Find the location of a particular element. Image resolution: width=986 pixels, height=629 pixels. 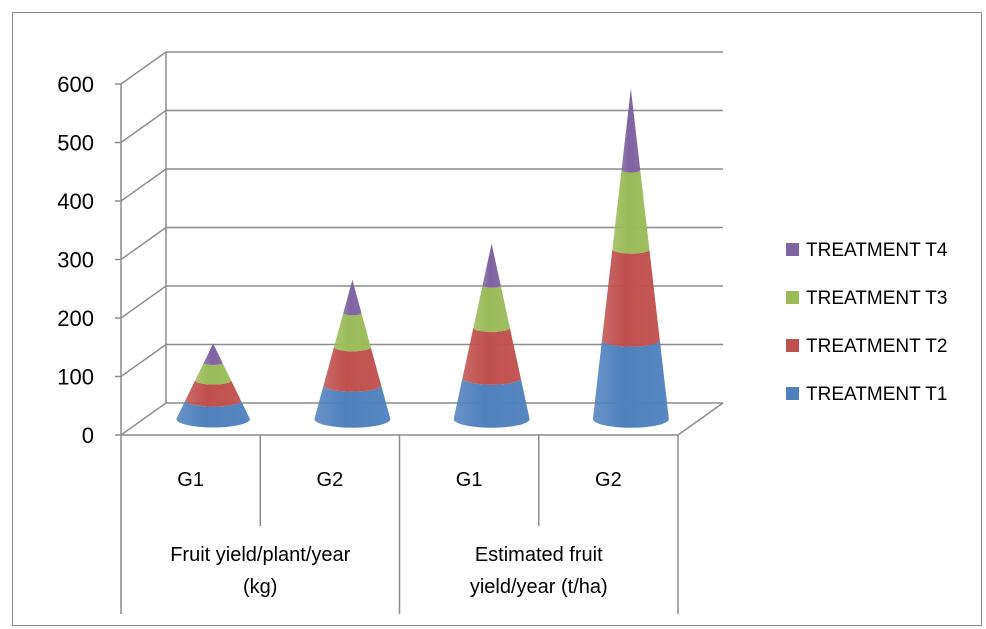

legend-label: TREATMENT T1 is located at coordinates (876, 394).